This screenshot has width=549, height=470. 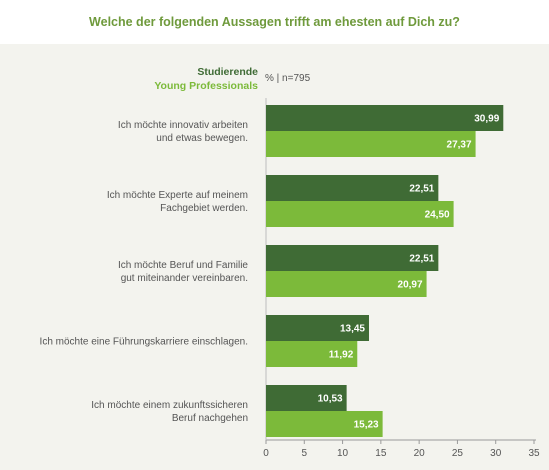 What do you see at coordinates (202, 138) in the screenshot?
I see `category-label: und etwas bewegen.` at bounding box center [202, 138].